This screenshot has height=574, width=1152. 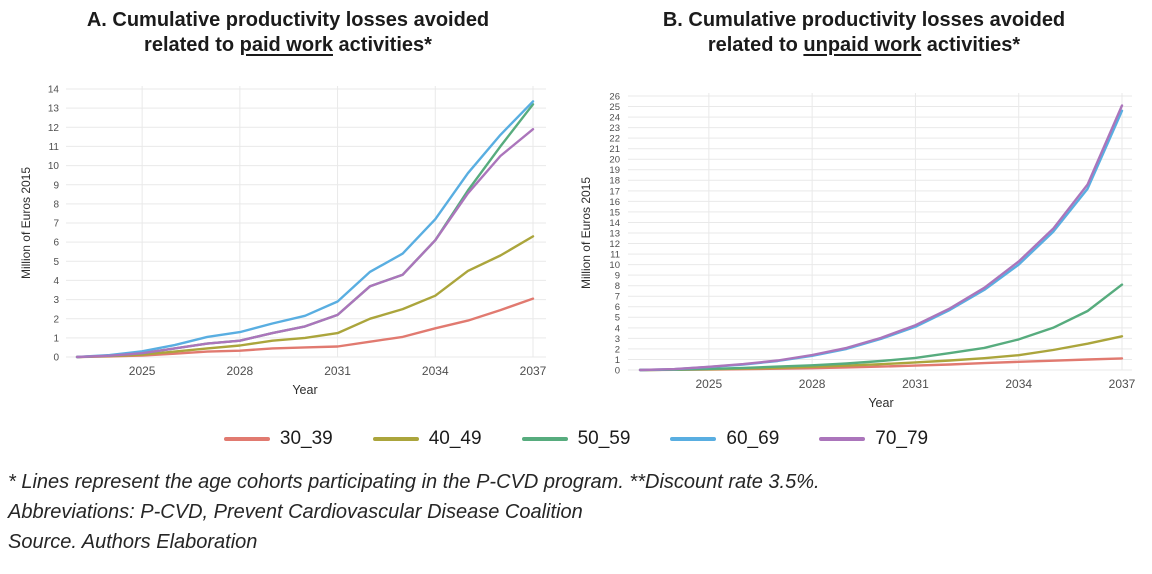 I want to click on y-tick-label: 18, so click(x=614, y=181).